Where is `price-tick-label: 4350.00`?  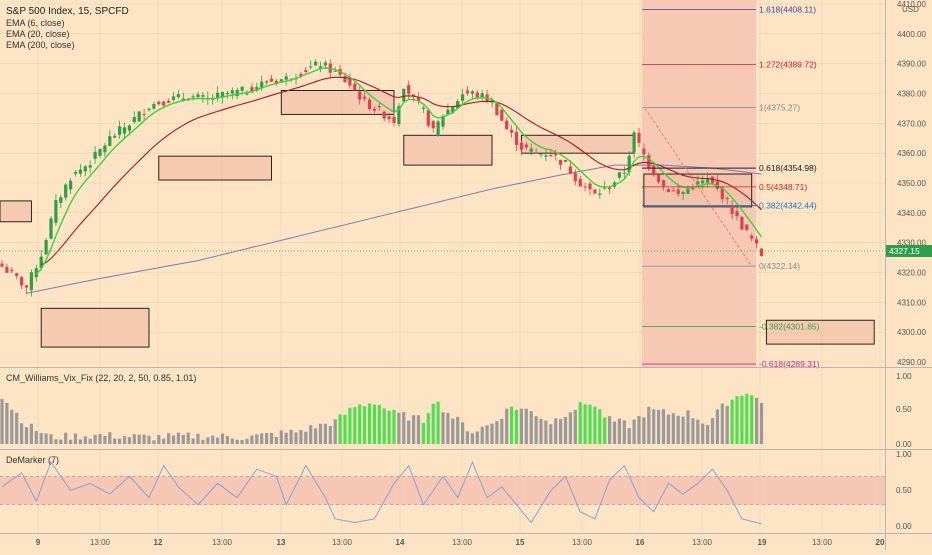
price-tick-label: 4350.00 is located at coordinates (911, 183).